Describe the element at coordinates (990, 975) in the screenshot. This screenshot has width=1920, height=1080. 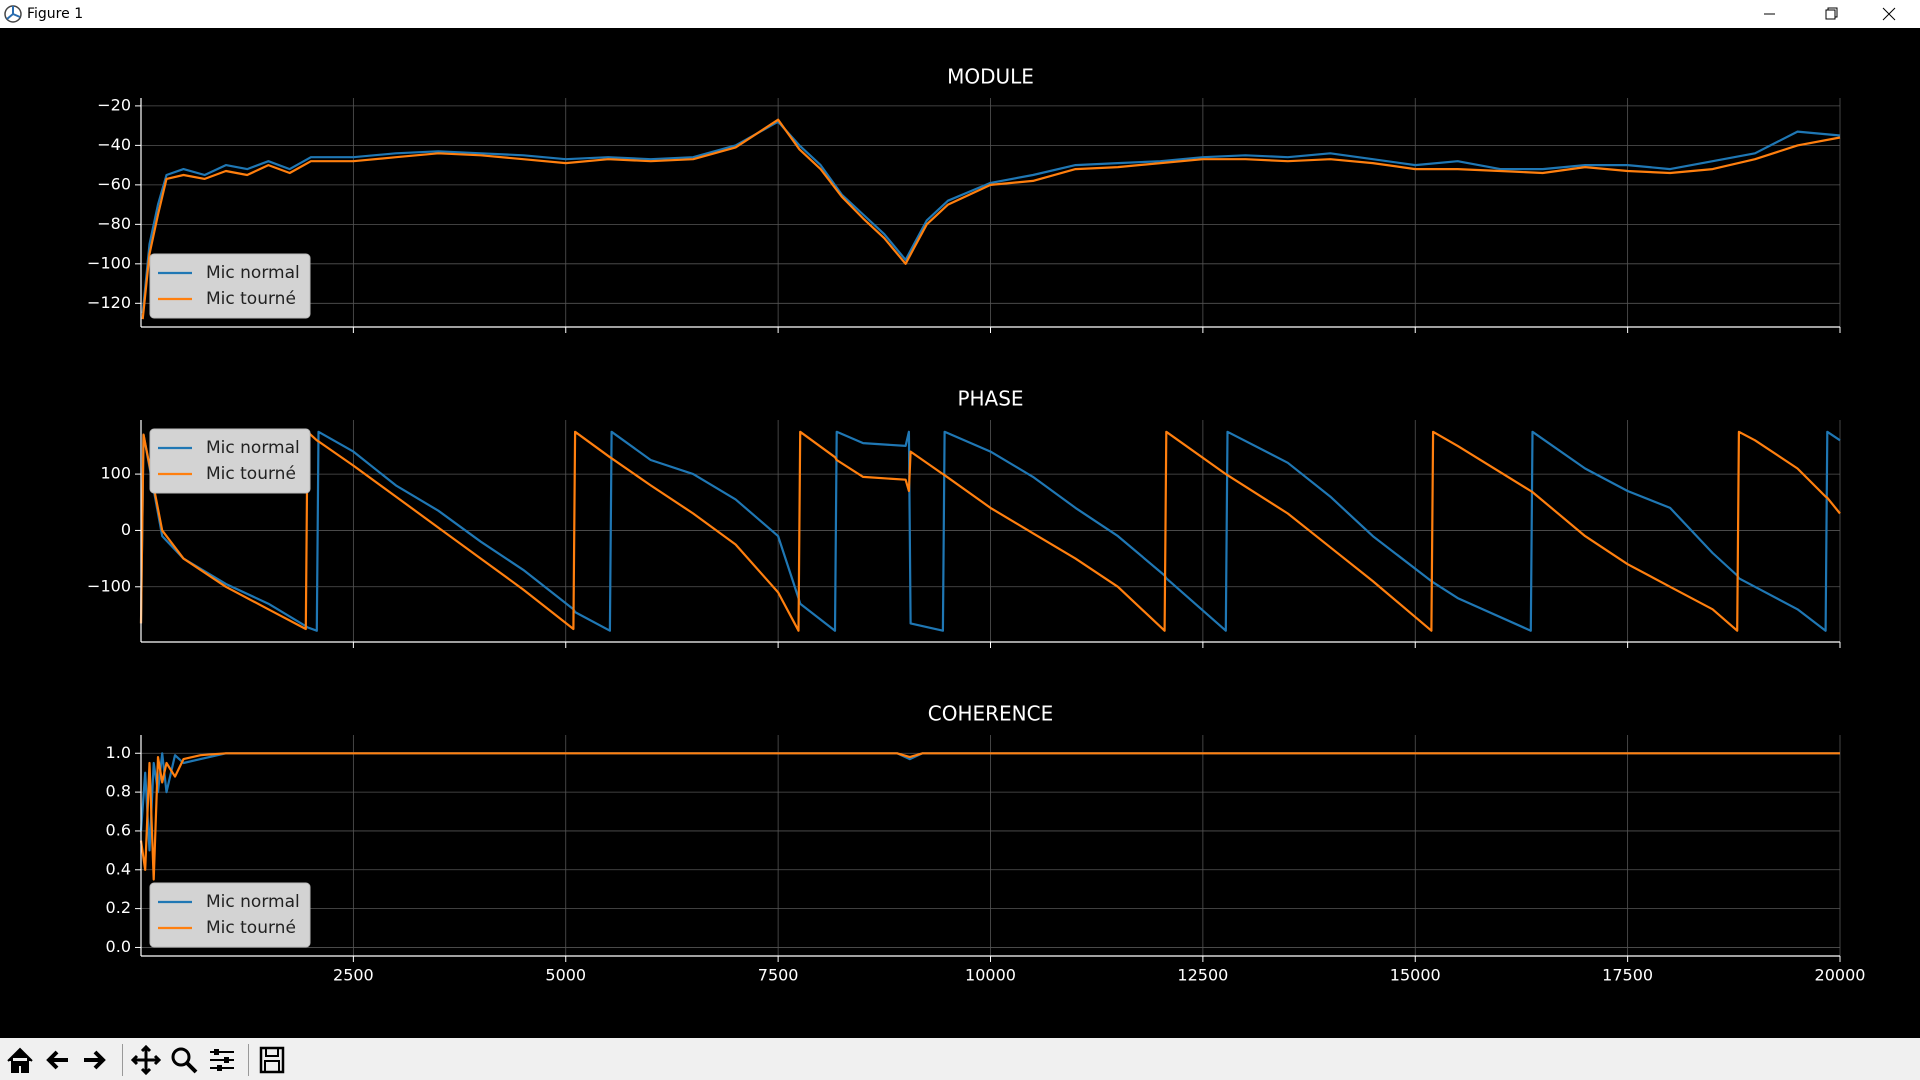
I see `x-tick-label: 10000` at that location.